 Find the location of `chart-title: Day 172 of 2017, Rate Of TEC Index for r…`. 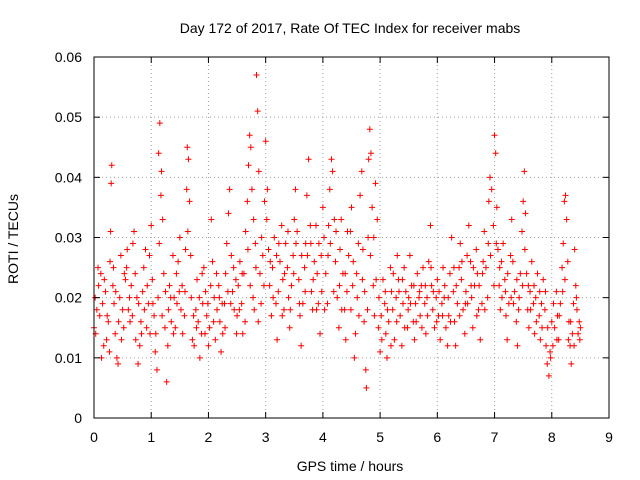

chart-title: Day 172 of 2017, Rate Of TEC Index for r… is located at coordinates (350, 28).